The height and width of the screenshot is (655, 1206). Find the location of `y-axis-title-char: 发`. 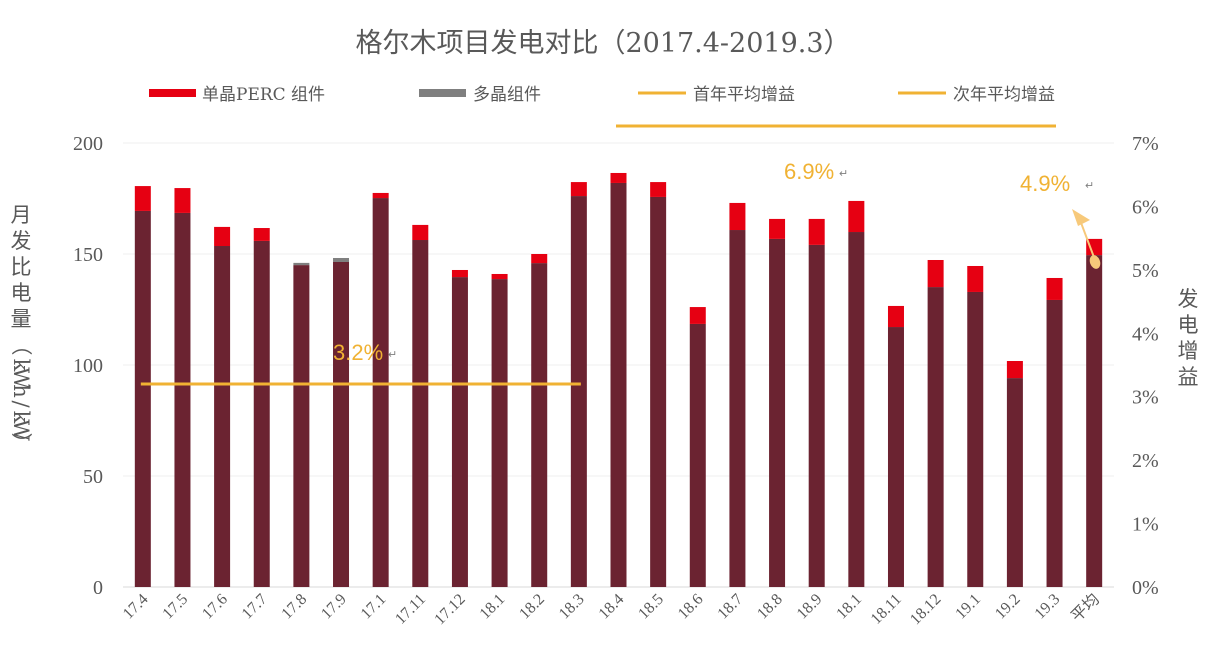

y-axis-title-char: 发 is located at coordinates (21, 241).